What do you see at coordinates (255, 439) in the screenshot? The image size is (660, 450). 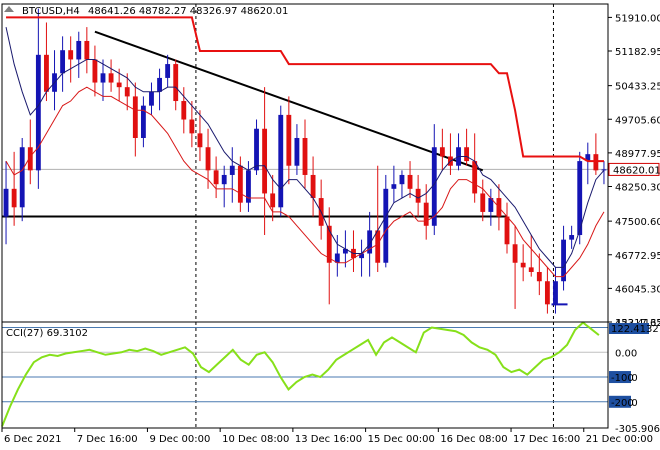 I see `time-tick-label: 10 Dec 08:00` at bounding box center [255, 439].